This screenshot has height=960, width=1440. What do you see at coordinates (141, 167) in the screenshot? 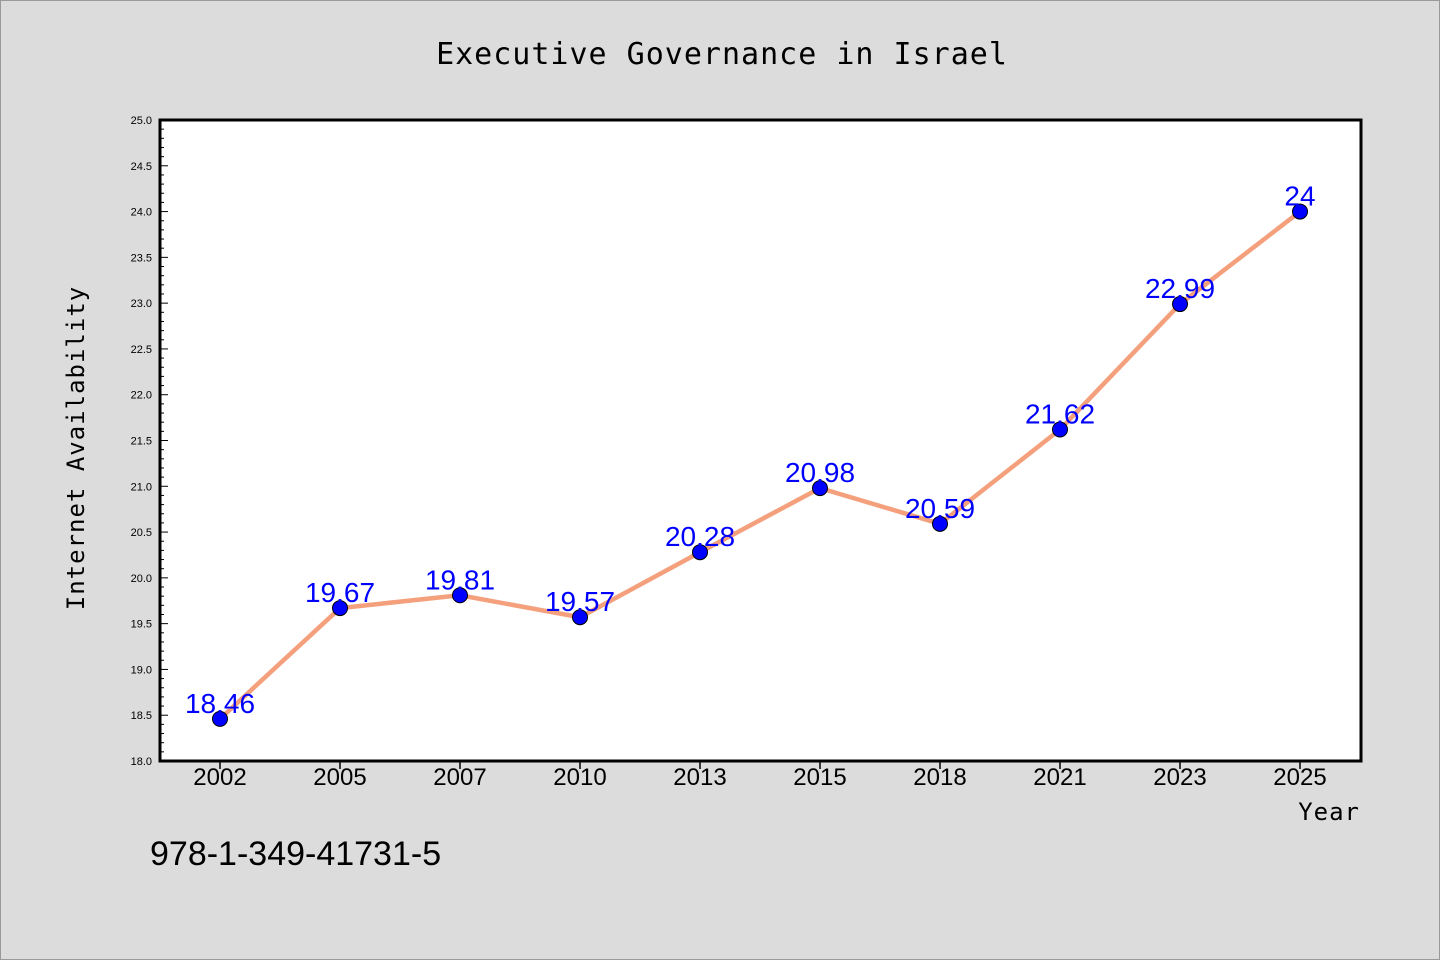
I see `y-tick-label: 24.5` at bounding box center [141, 167].